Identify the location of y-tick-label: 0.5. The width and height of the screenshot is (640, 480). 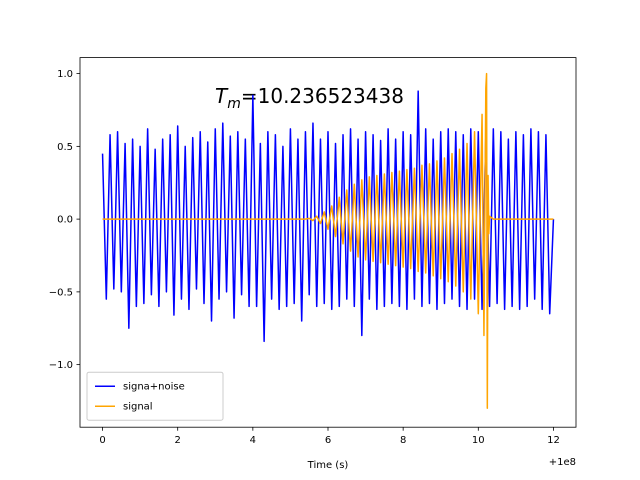
(65, 147).